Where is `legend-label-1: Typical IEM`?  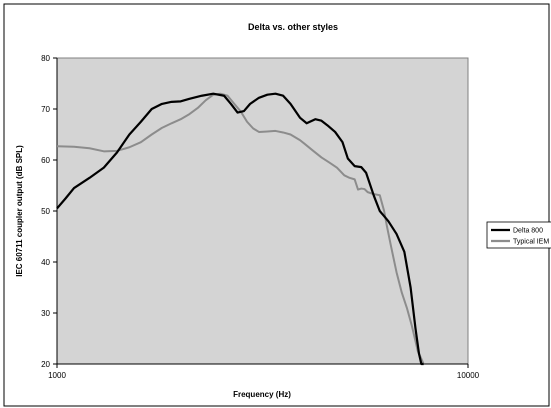 legend-label-1: Typical IEM is located at coordinates (531, 242).